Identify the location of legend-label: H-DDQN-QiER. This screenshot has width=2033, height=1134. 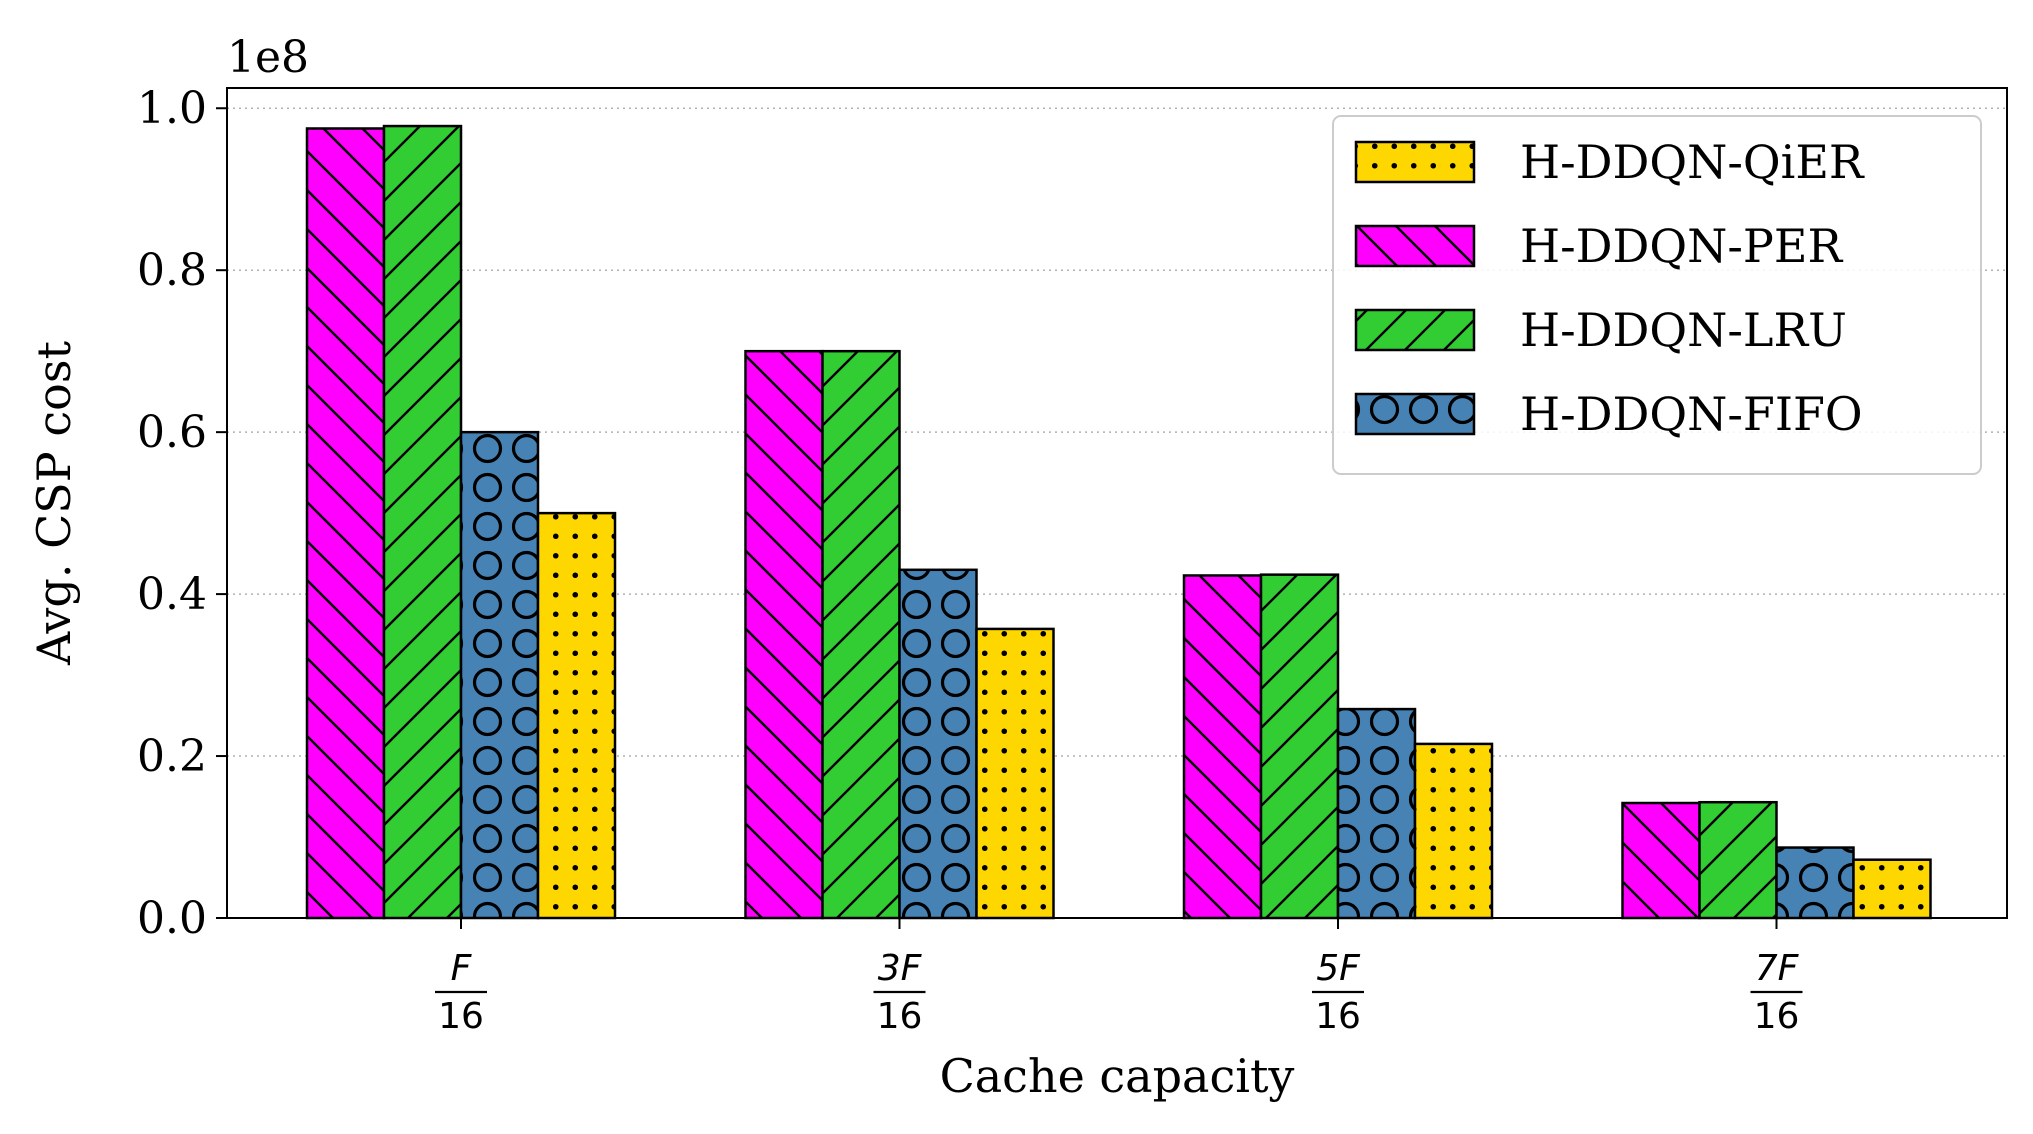
(1692, 162).